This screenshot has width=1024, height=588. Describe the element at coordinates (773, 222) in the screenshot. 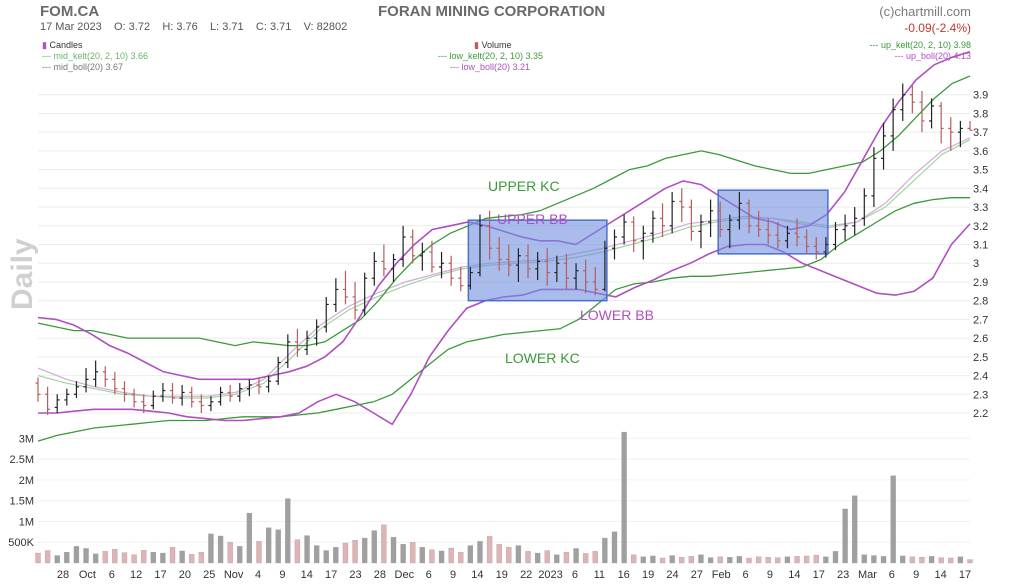

I see `squeeze-highlight-box` at that location.